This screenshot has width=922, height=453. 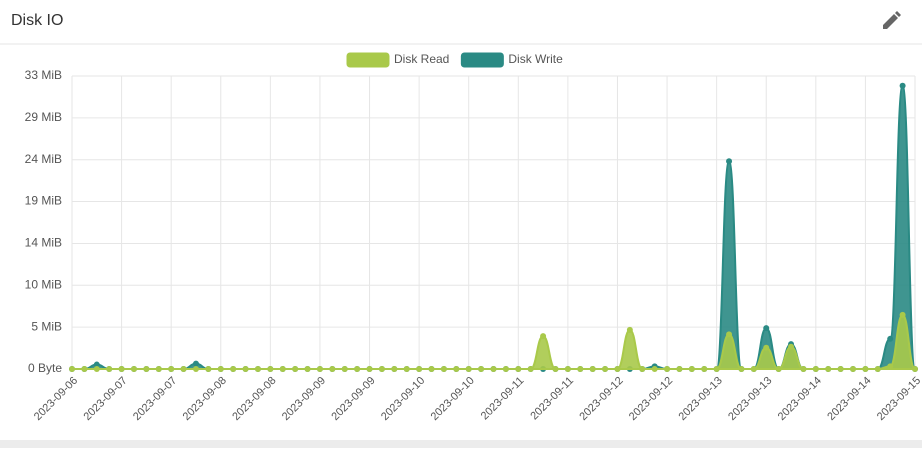 I want to click on x-tick-label: 2023-09-11, so click(x=552, y=399).